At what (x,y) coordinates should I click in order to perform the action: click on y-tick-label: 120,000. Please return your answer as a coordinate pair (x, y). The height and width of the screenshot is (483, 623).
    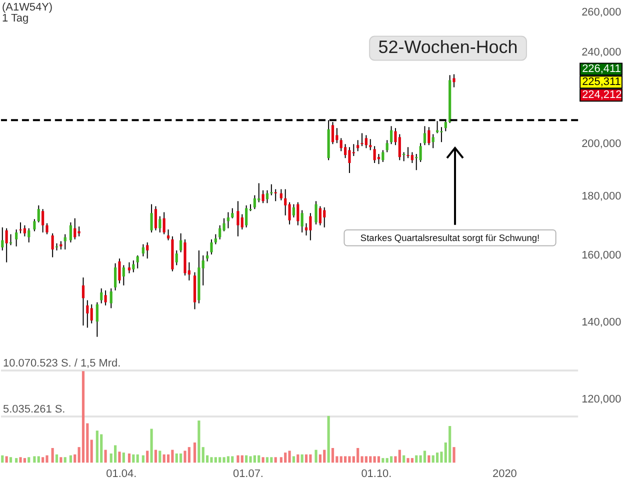
    Looking at the image, I should click on (602, 400).